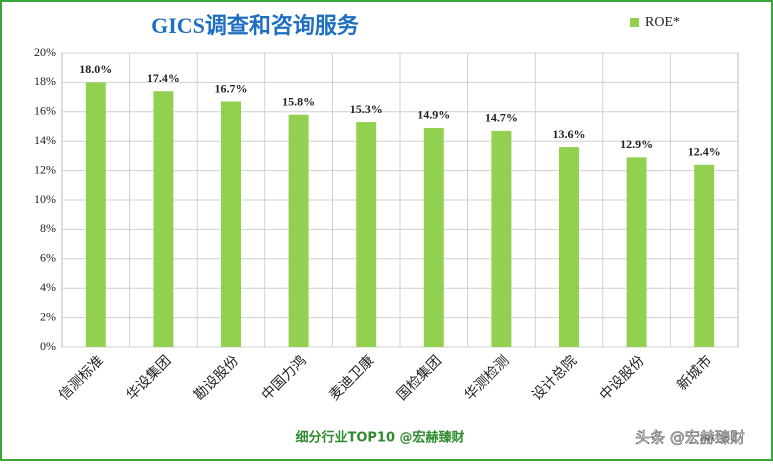  Describe the element at coordinates (95, 69) in the screenshot. I see `value-label: 18.0%` at that location.